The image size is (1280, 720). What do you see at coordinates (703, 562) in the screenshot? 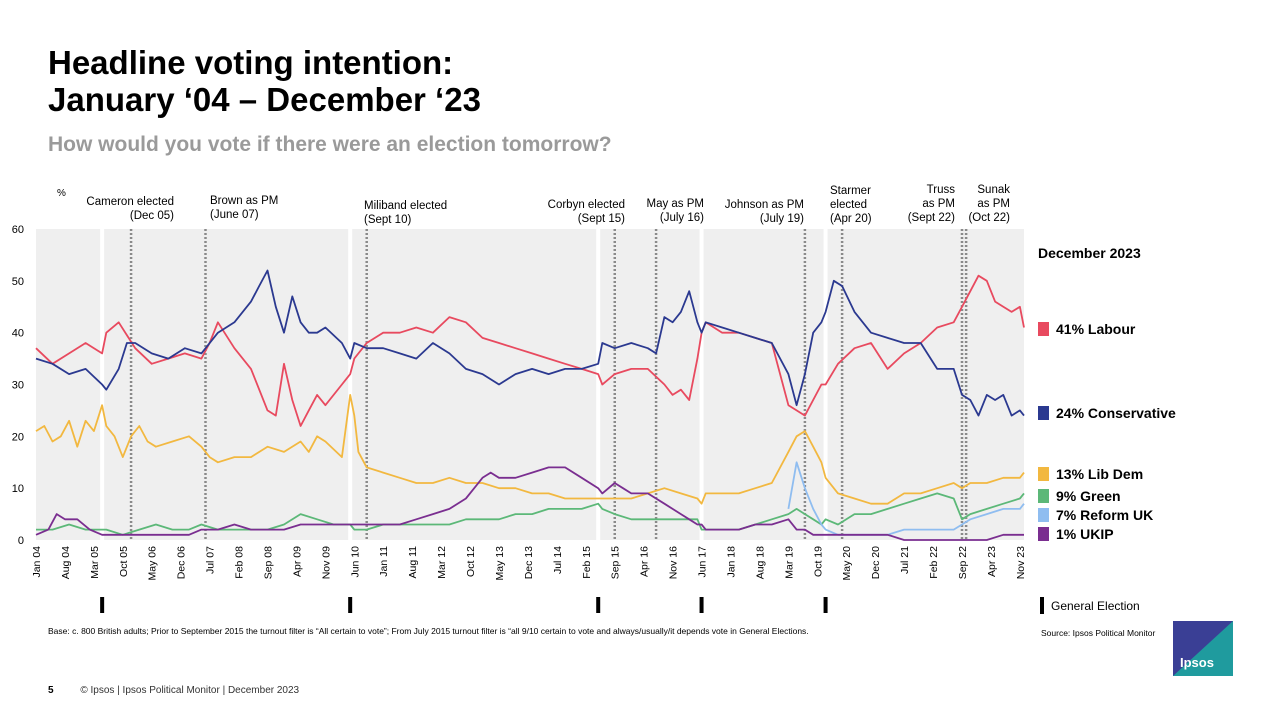
I see `x-tick-label: Jun 17` at bounding box center [703, 562].